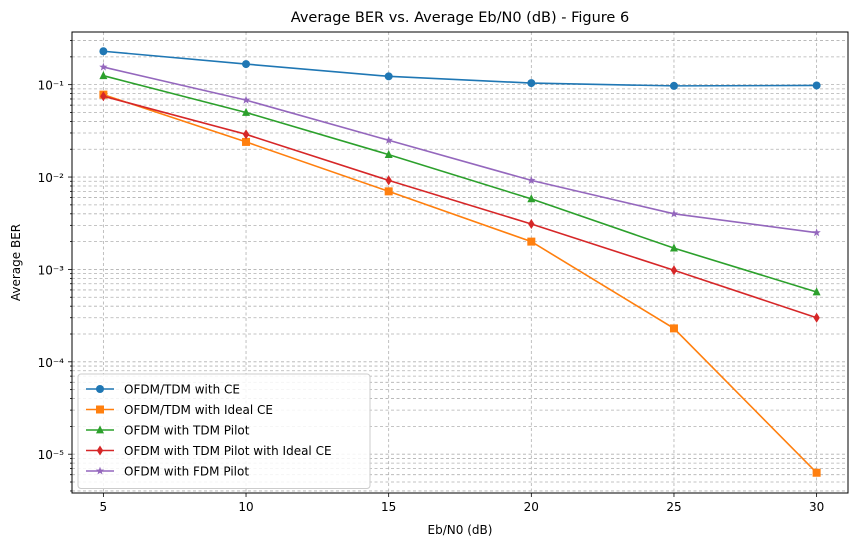  What do you see at coordinates (51, 455) in the screenshot?
I see `y-tick-label: 10⁻⁵` at bounding box center [51, 455].